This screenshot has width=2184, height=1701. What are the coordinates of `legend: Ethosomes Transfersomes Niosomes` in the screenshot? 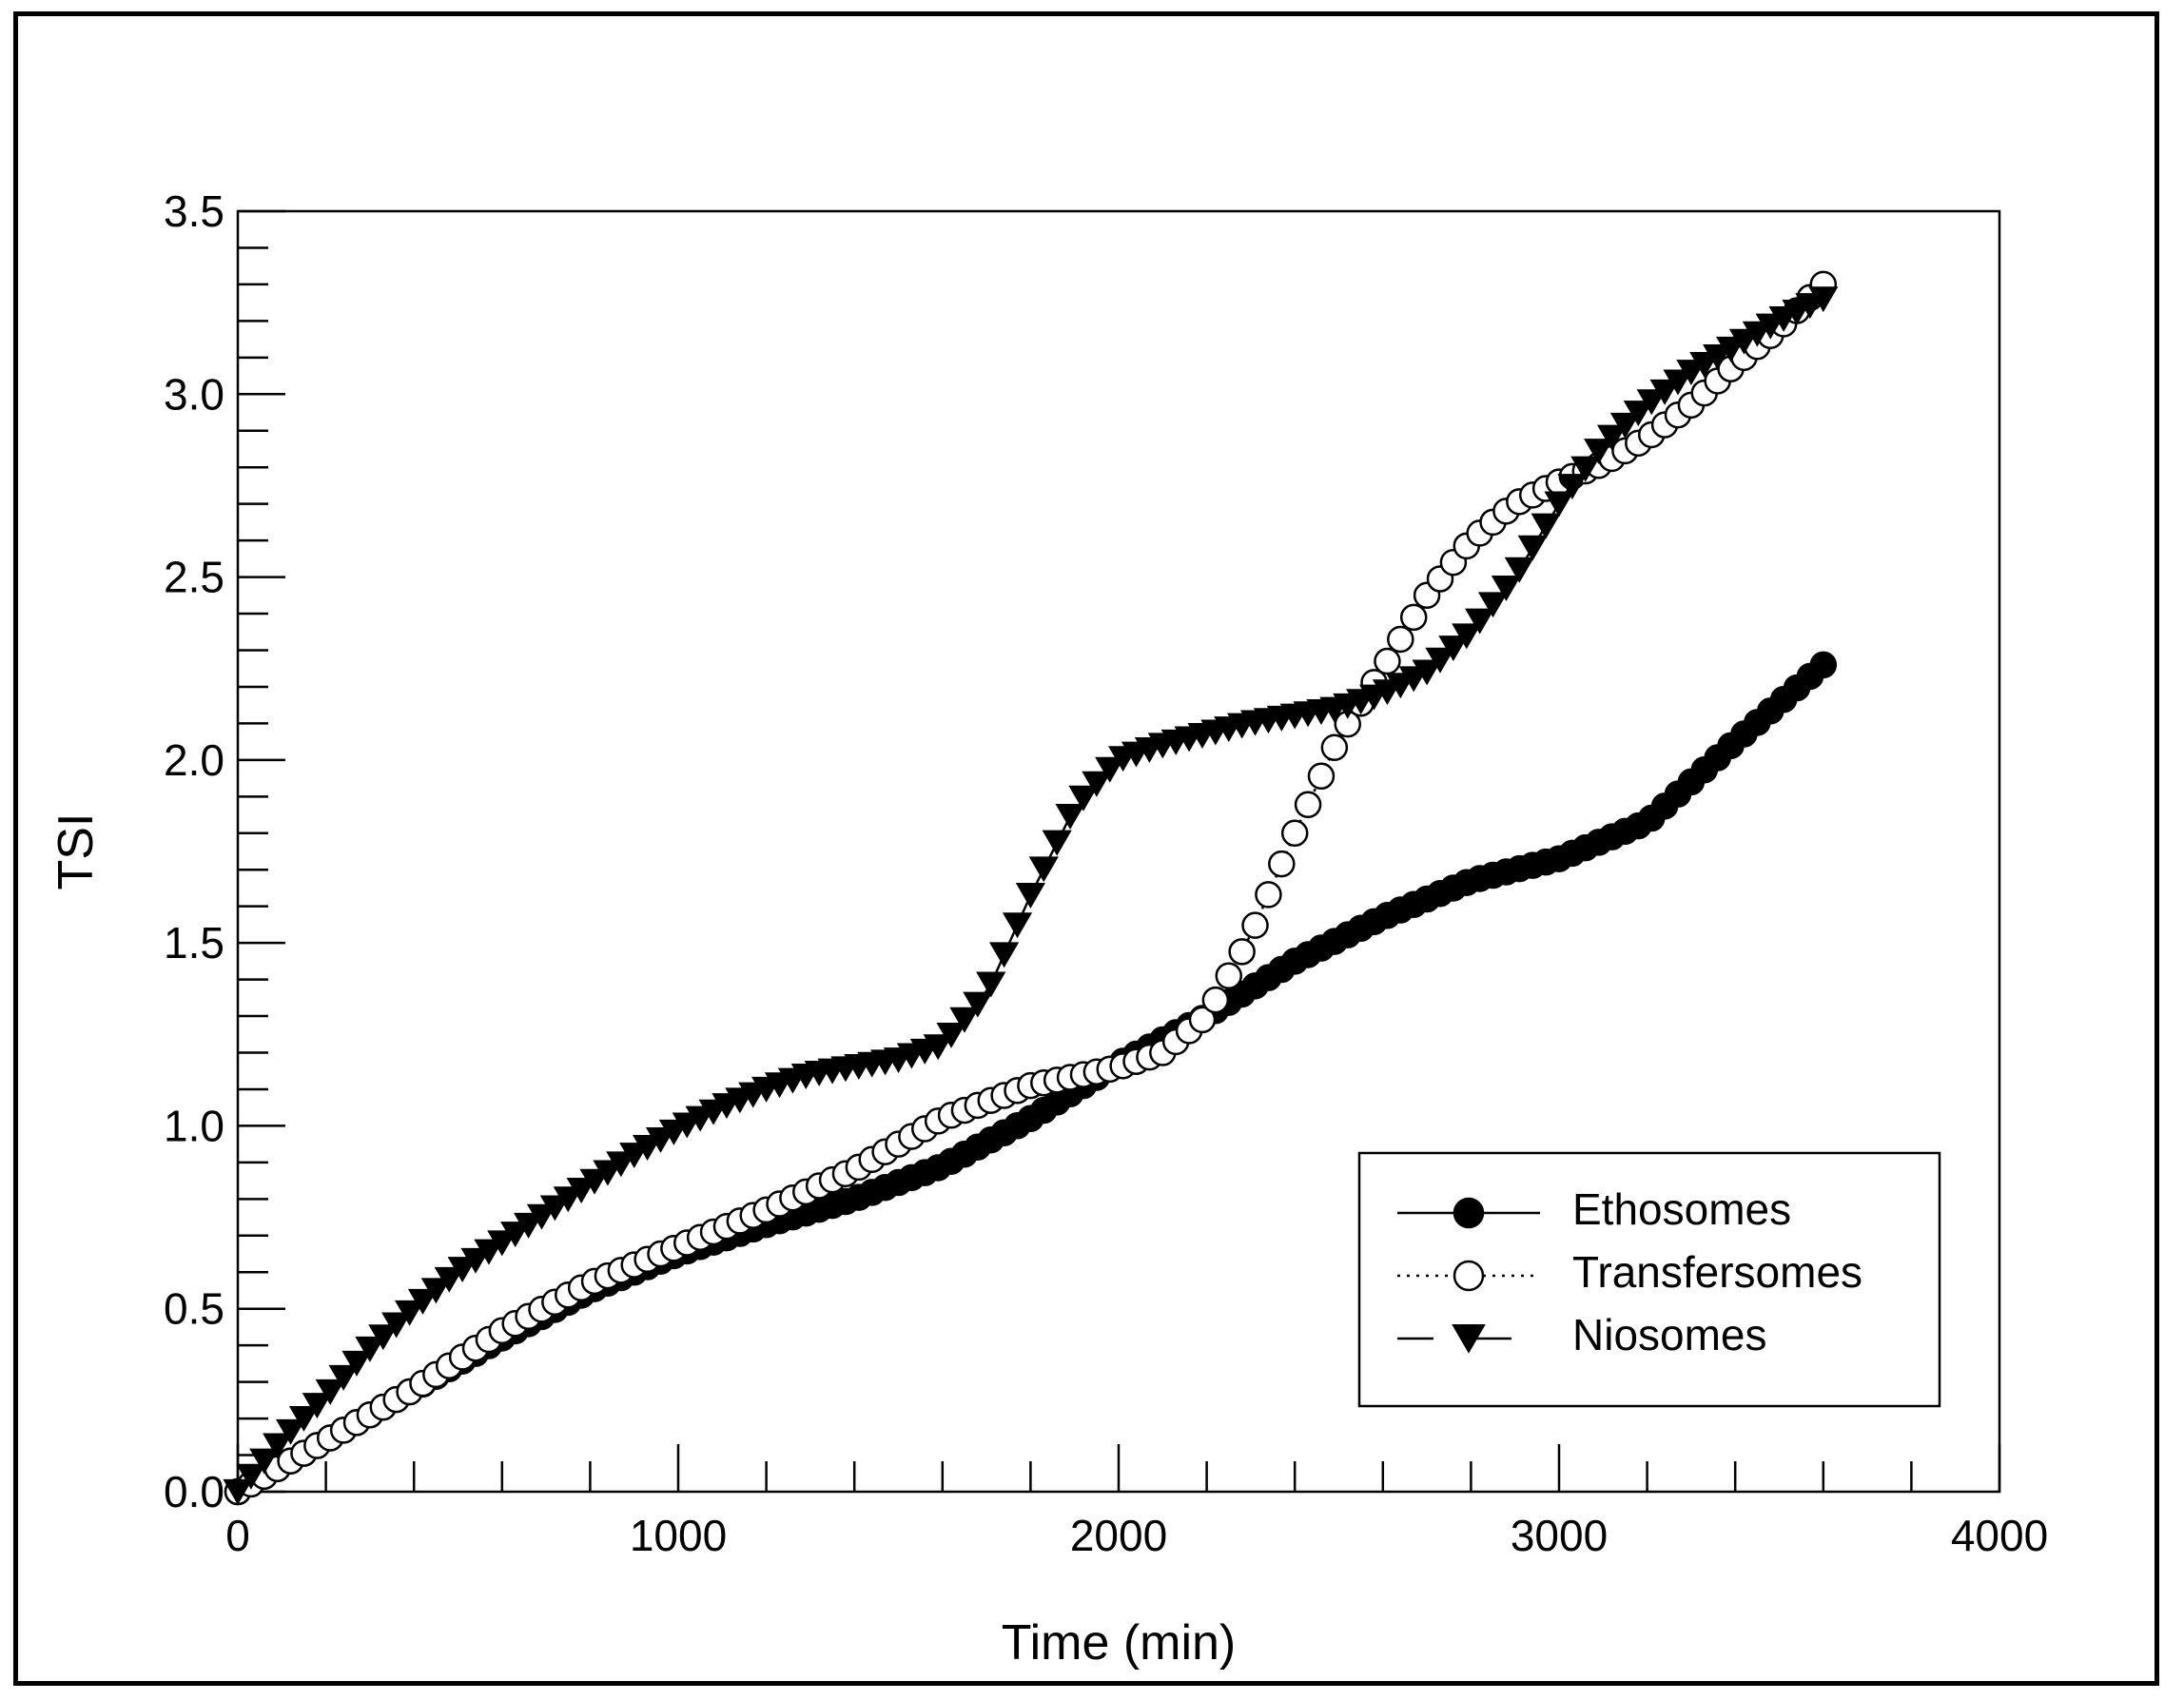 It's located at (1649, 1279).